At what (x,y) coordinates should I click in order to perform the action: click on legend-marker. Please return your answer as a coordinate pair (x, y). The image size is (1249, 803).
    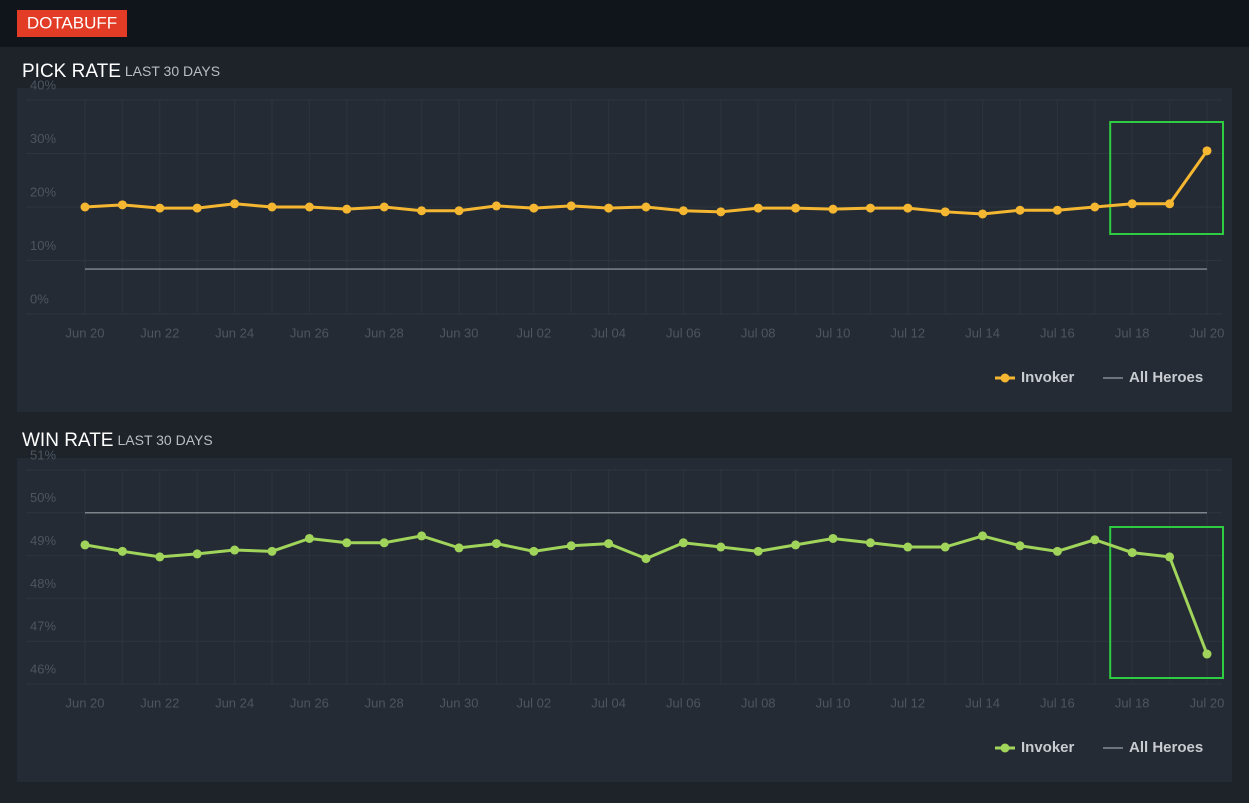
    Looking at the image, I should click on (1005, 748).